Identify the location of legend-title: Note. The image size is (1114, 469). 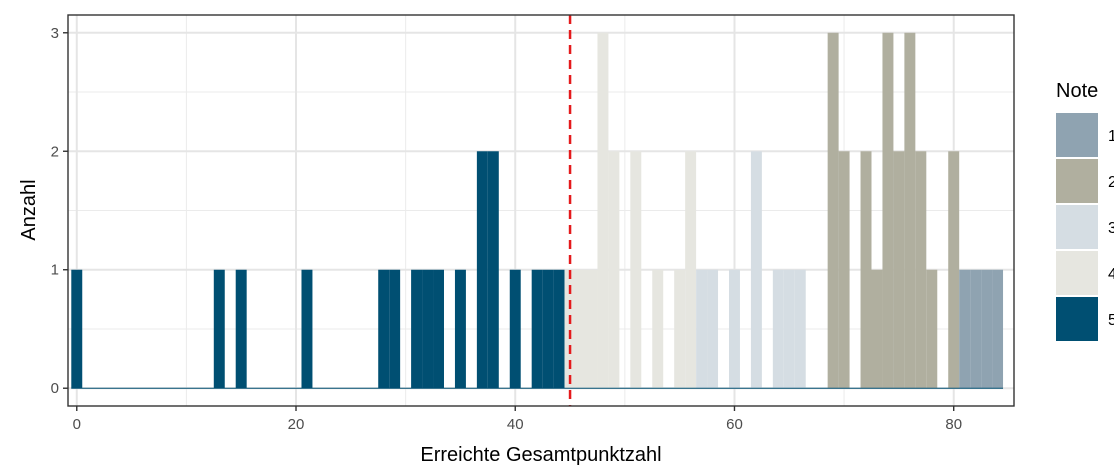
(1077, 91).